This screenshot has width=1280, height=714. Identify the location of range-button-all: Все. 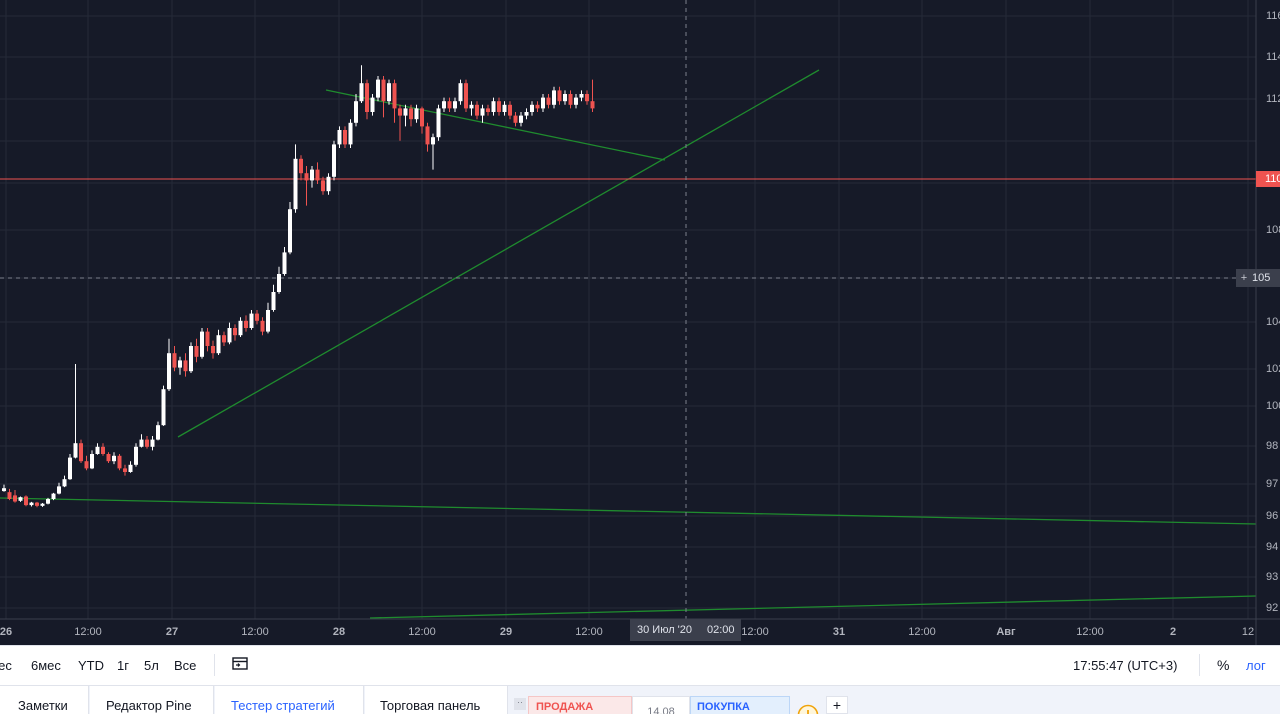
(185, 665).